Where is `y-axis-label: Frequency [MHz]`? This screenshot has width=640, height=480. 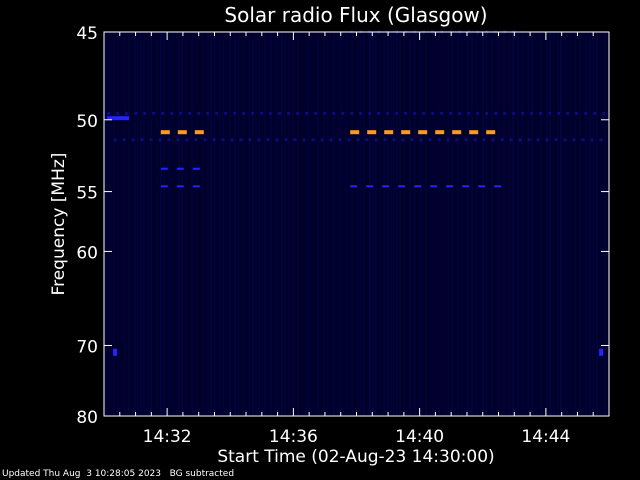 y-axis-label: Frequency [MHz] is located at coordinates (59, 224).